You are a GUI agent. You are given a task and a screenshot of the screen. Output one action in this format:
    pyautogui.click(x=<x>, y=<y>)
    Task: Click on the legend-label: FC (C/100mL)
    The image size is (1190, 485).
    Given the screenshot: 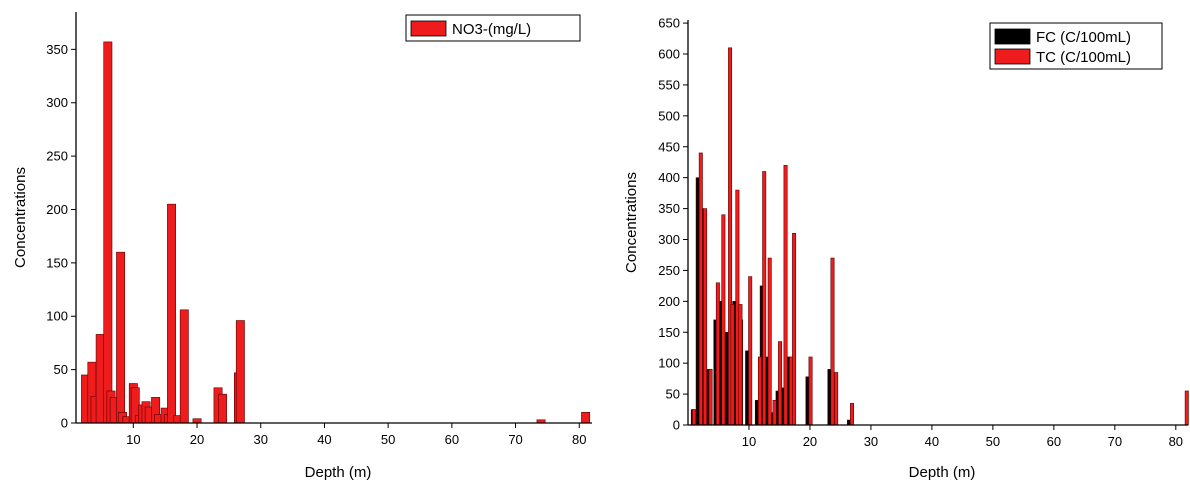 What is the action you would take?
    pyautogui.click(x=1083, y=37)
    